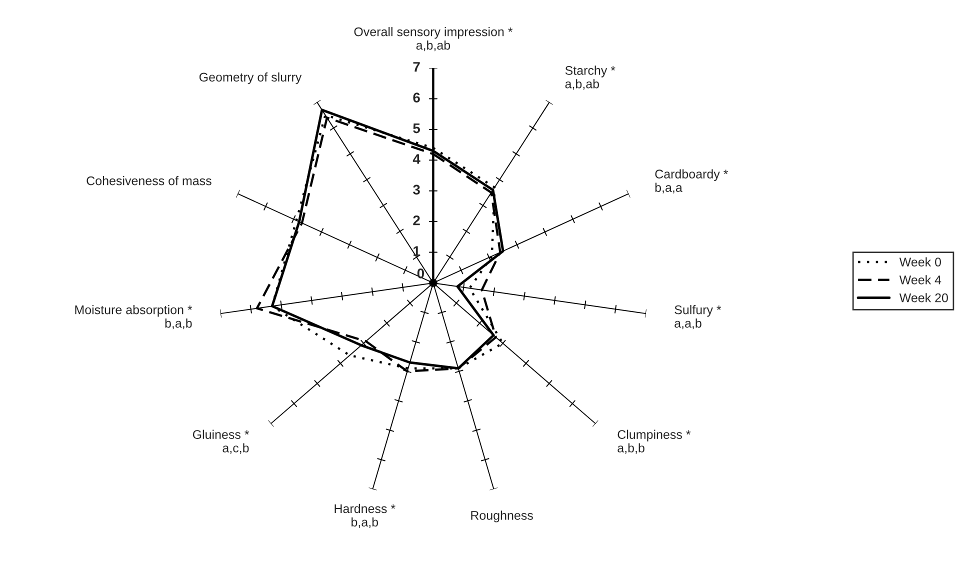 This screenshot has height=562, width=979. What do you see at coordinates (416, 129) in the screenshot?
I see `y-tick-label: 5` at bounding box center [416, 129].